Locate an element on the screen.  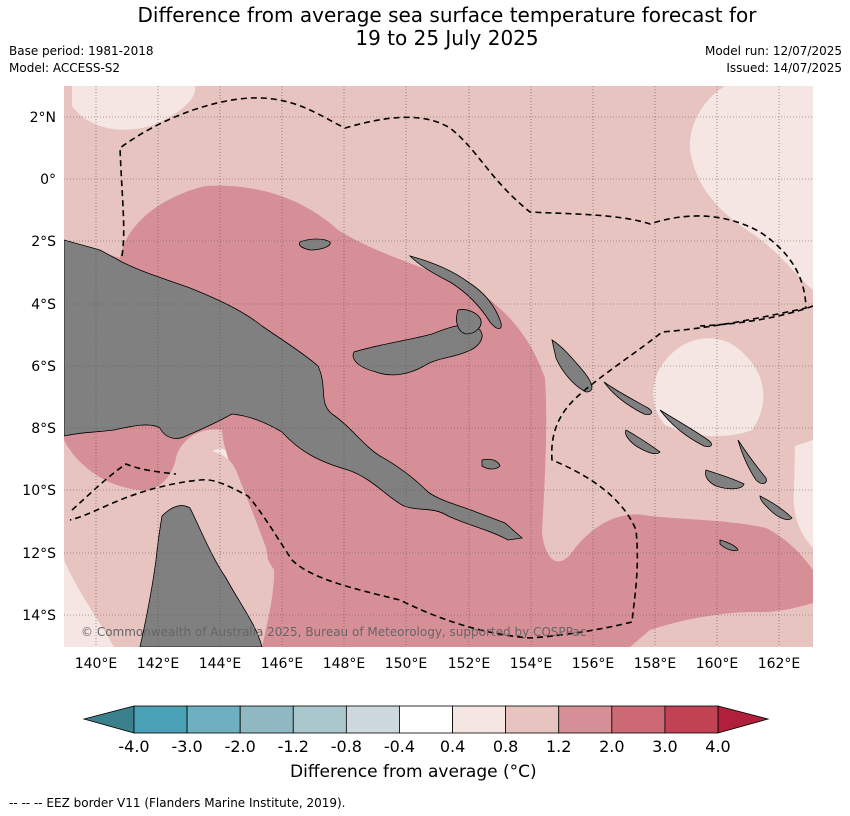
x-tick-label: 152°E is located at coordinates (469, 664).